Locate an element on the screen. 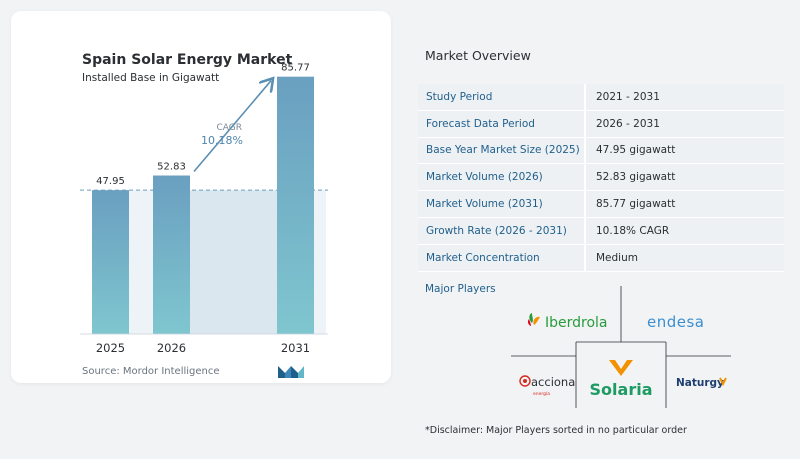 Image resolution: width=800 pixels, height=459 pixels. naturgy-logo: Naturgy is located at coordinates (701, 383).